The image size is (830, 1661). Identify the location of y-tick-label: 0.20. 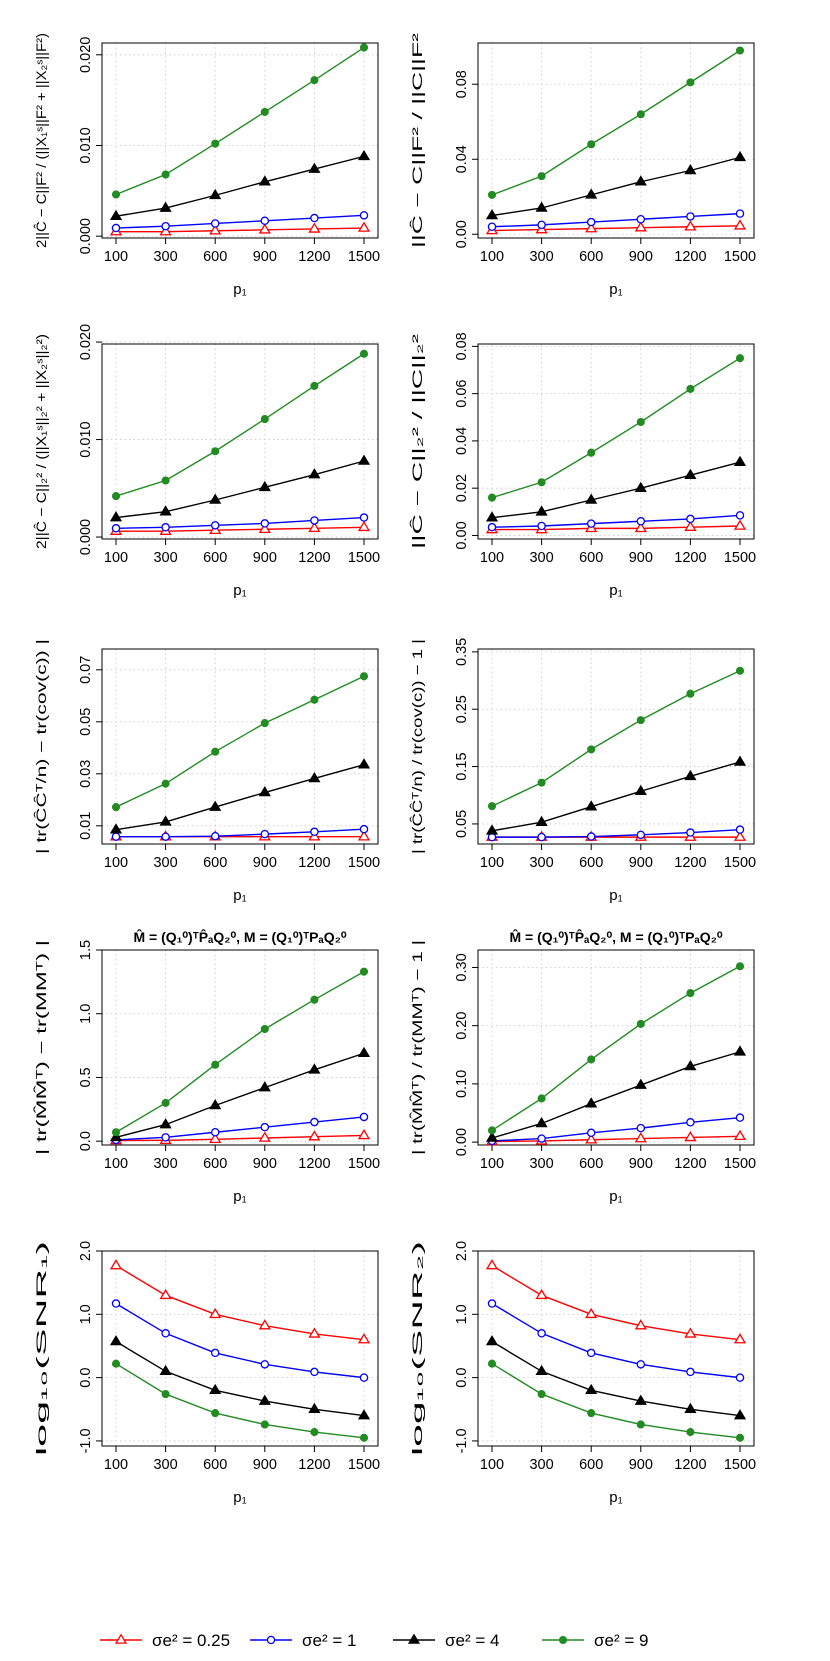
(462, 1026).